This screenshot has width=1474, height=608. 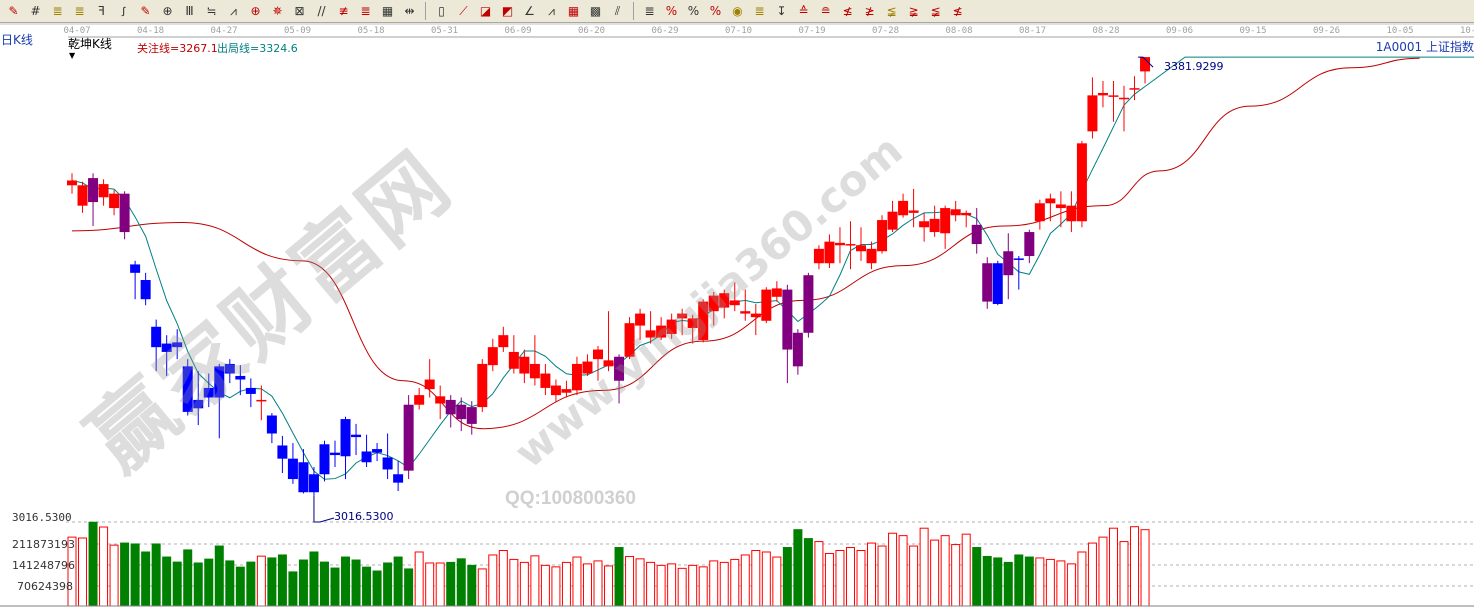 I want to click on fan-icon: ⟋, so click(x=463, y=10).